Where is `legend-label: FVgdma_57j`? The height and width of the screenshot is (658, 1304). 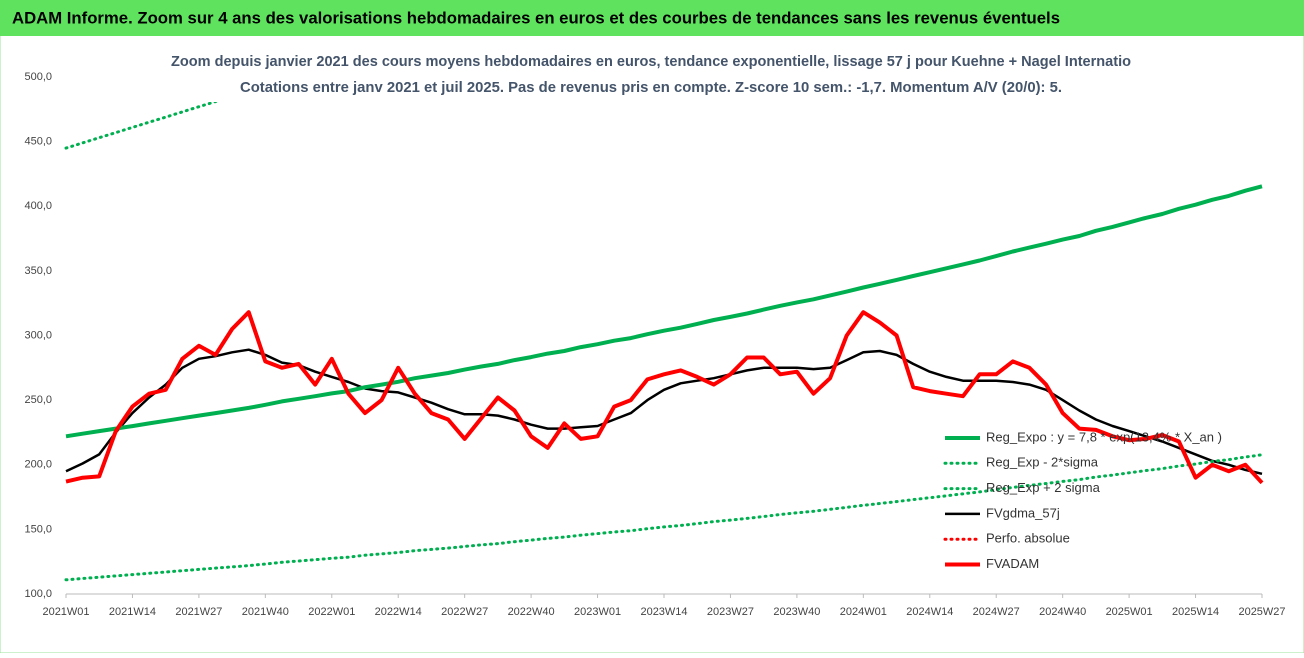
legend-label: FVgdma_57j is located at coordinates (1023, 512).